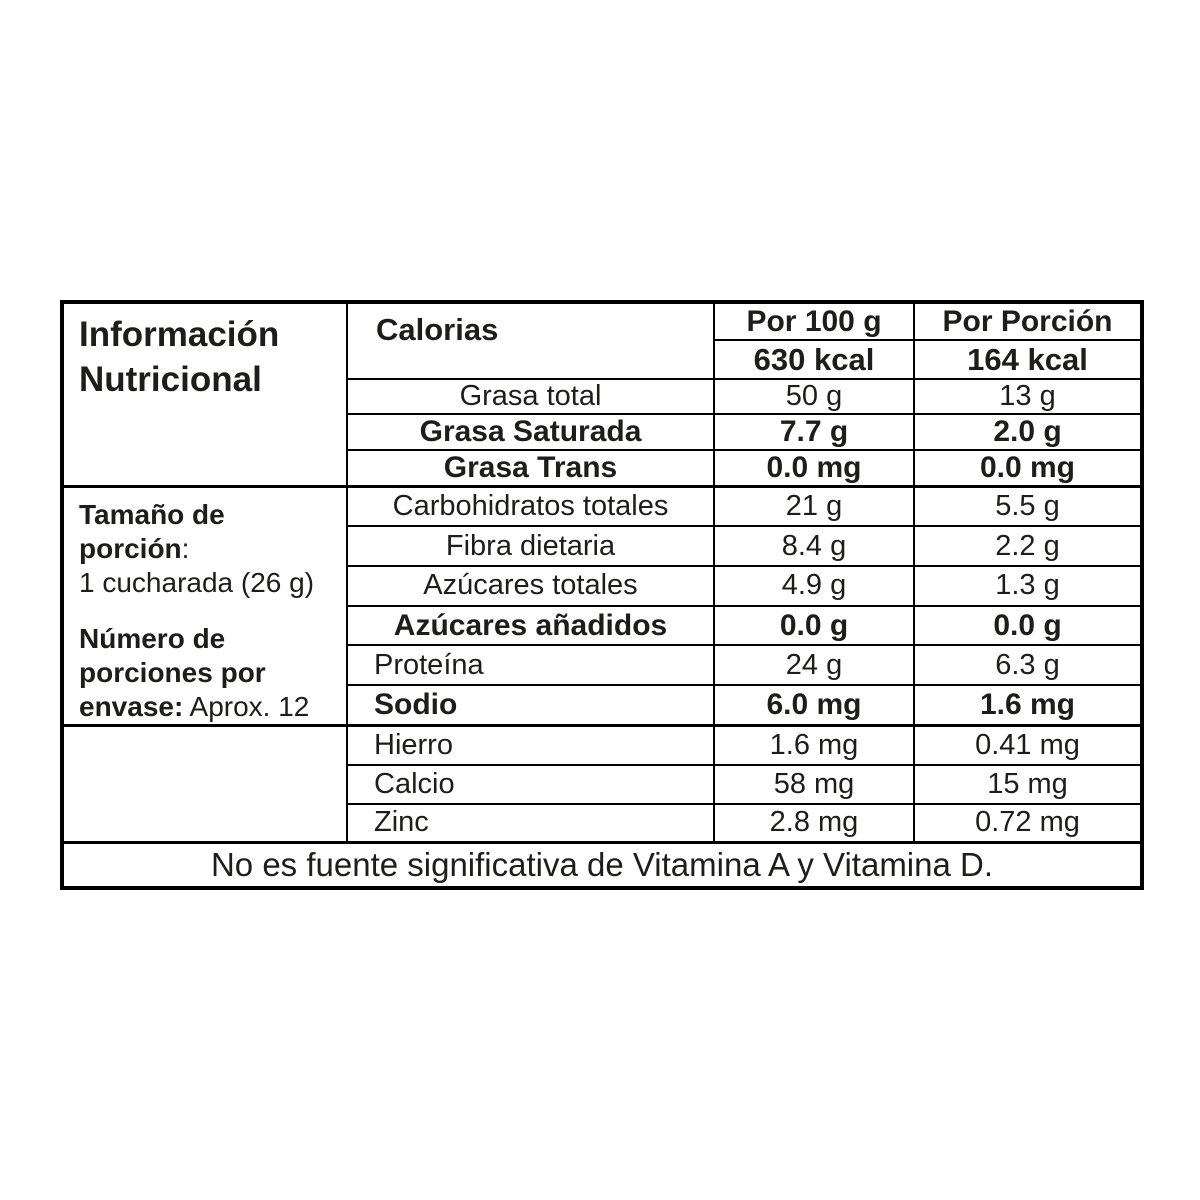 The image size is (1200, 1200). Describe the element at coordinates (814, 745) in the screenshot. I see `value-per-100g: 1.6 mg` at that location.